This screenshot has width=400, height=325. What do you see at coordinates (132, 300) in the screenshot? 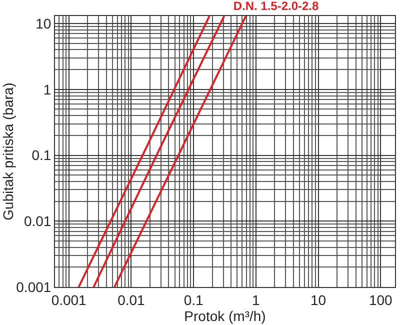
I see `x-tick-label: 0.01` at bounding box center [132, 300].